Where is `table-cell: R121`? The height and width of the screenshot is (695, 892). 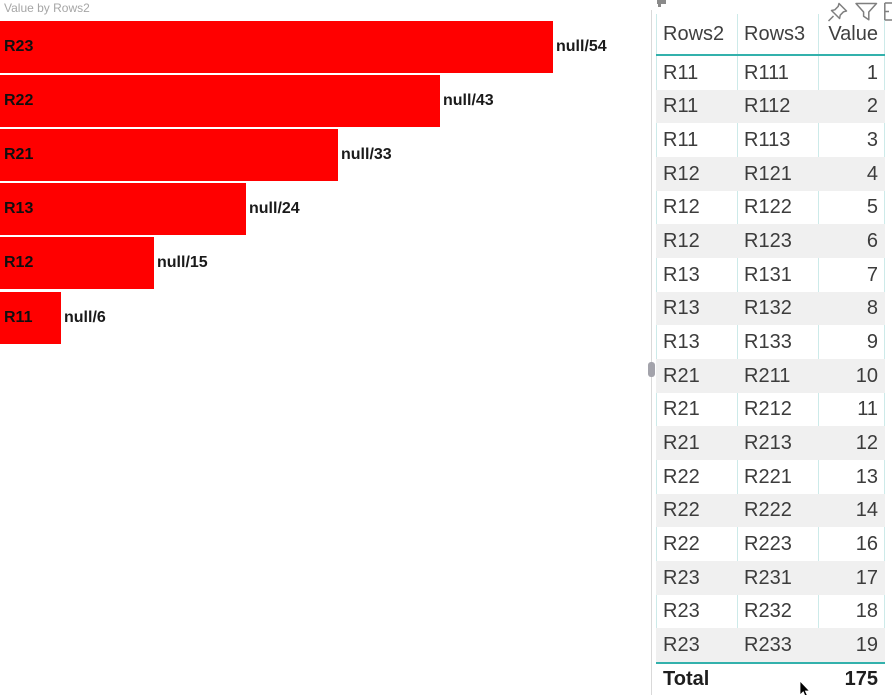 table-cell: R121 is located at coordinates (768, 173).